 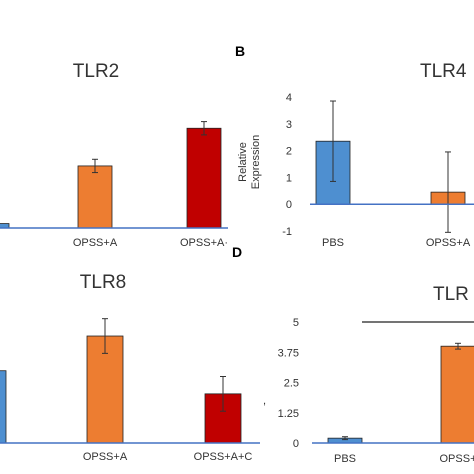 I want to click on y-tick-label: 1.25, so click(x=288, y=414).